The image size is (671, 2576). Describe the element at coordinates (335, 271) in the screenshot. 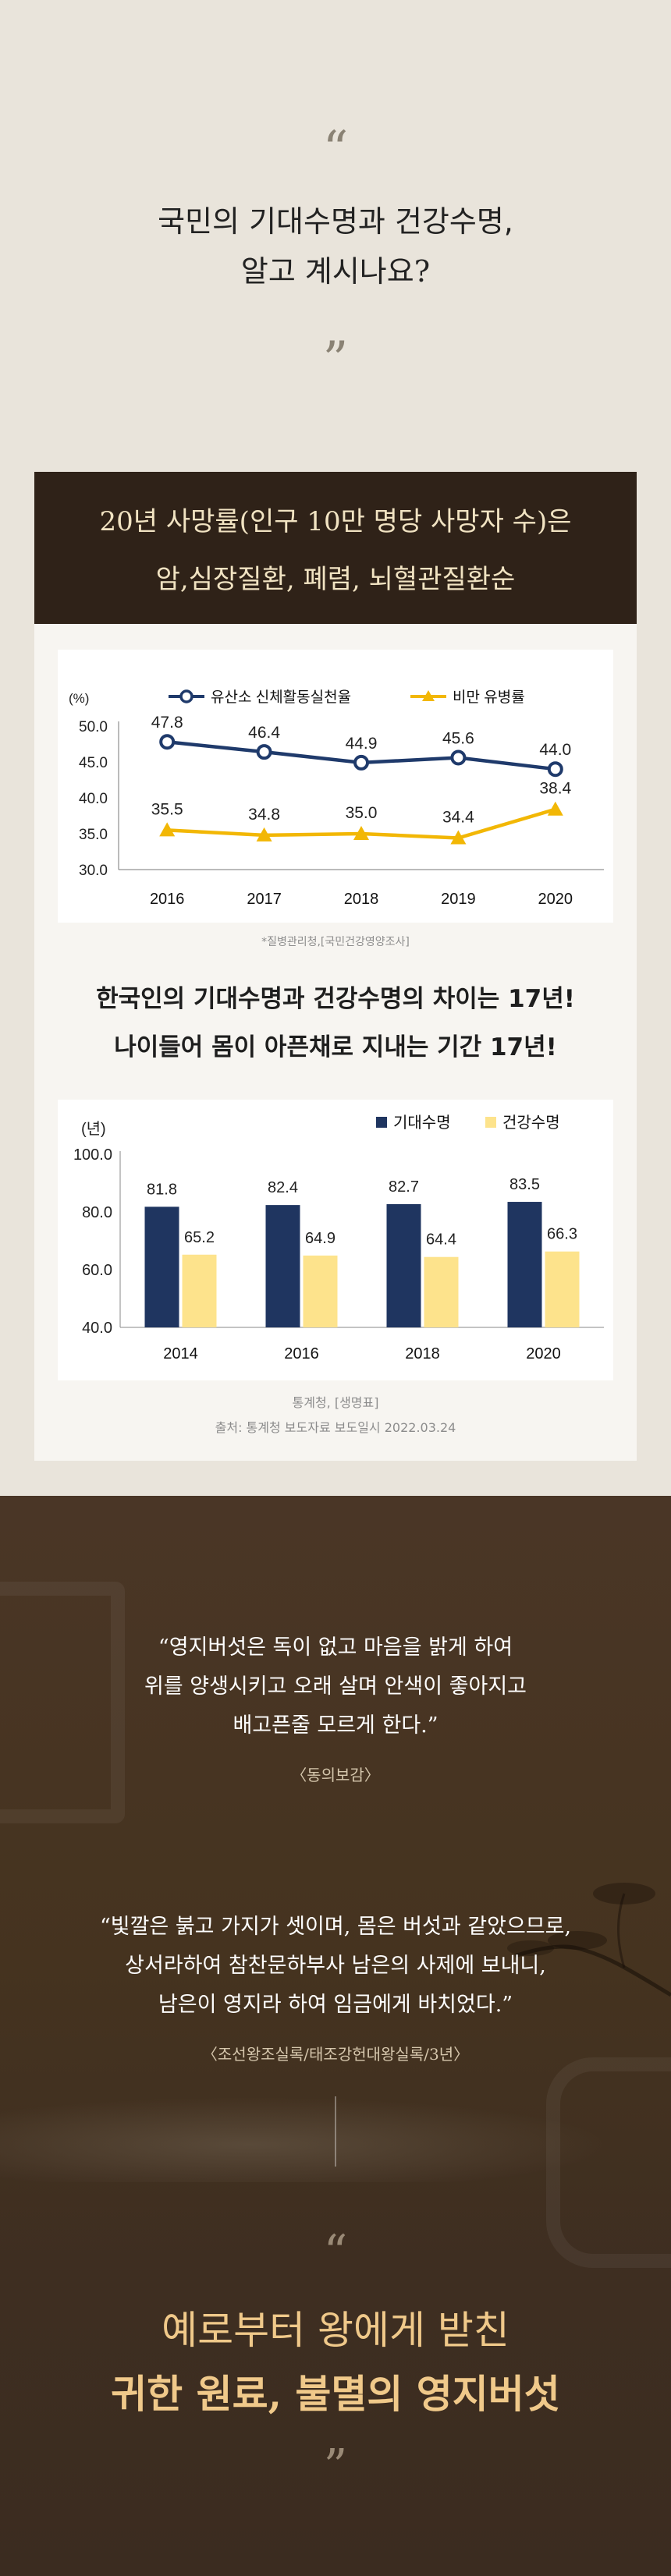

I see `intro-line-2: 알고 계시나요?` at that location.